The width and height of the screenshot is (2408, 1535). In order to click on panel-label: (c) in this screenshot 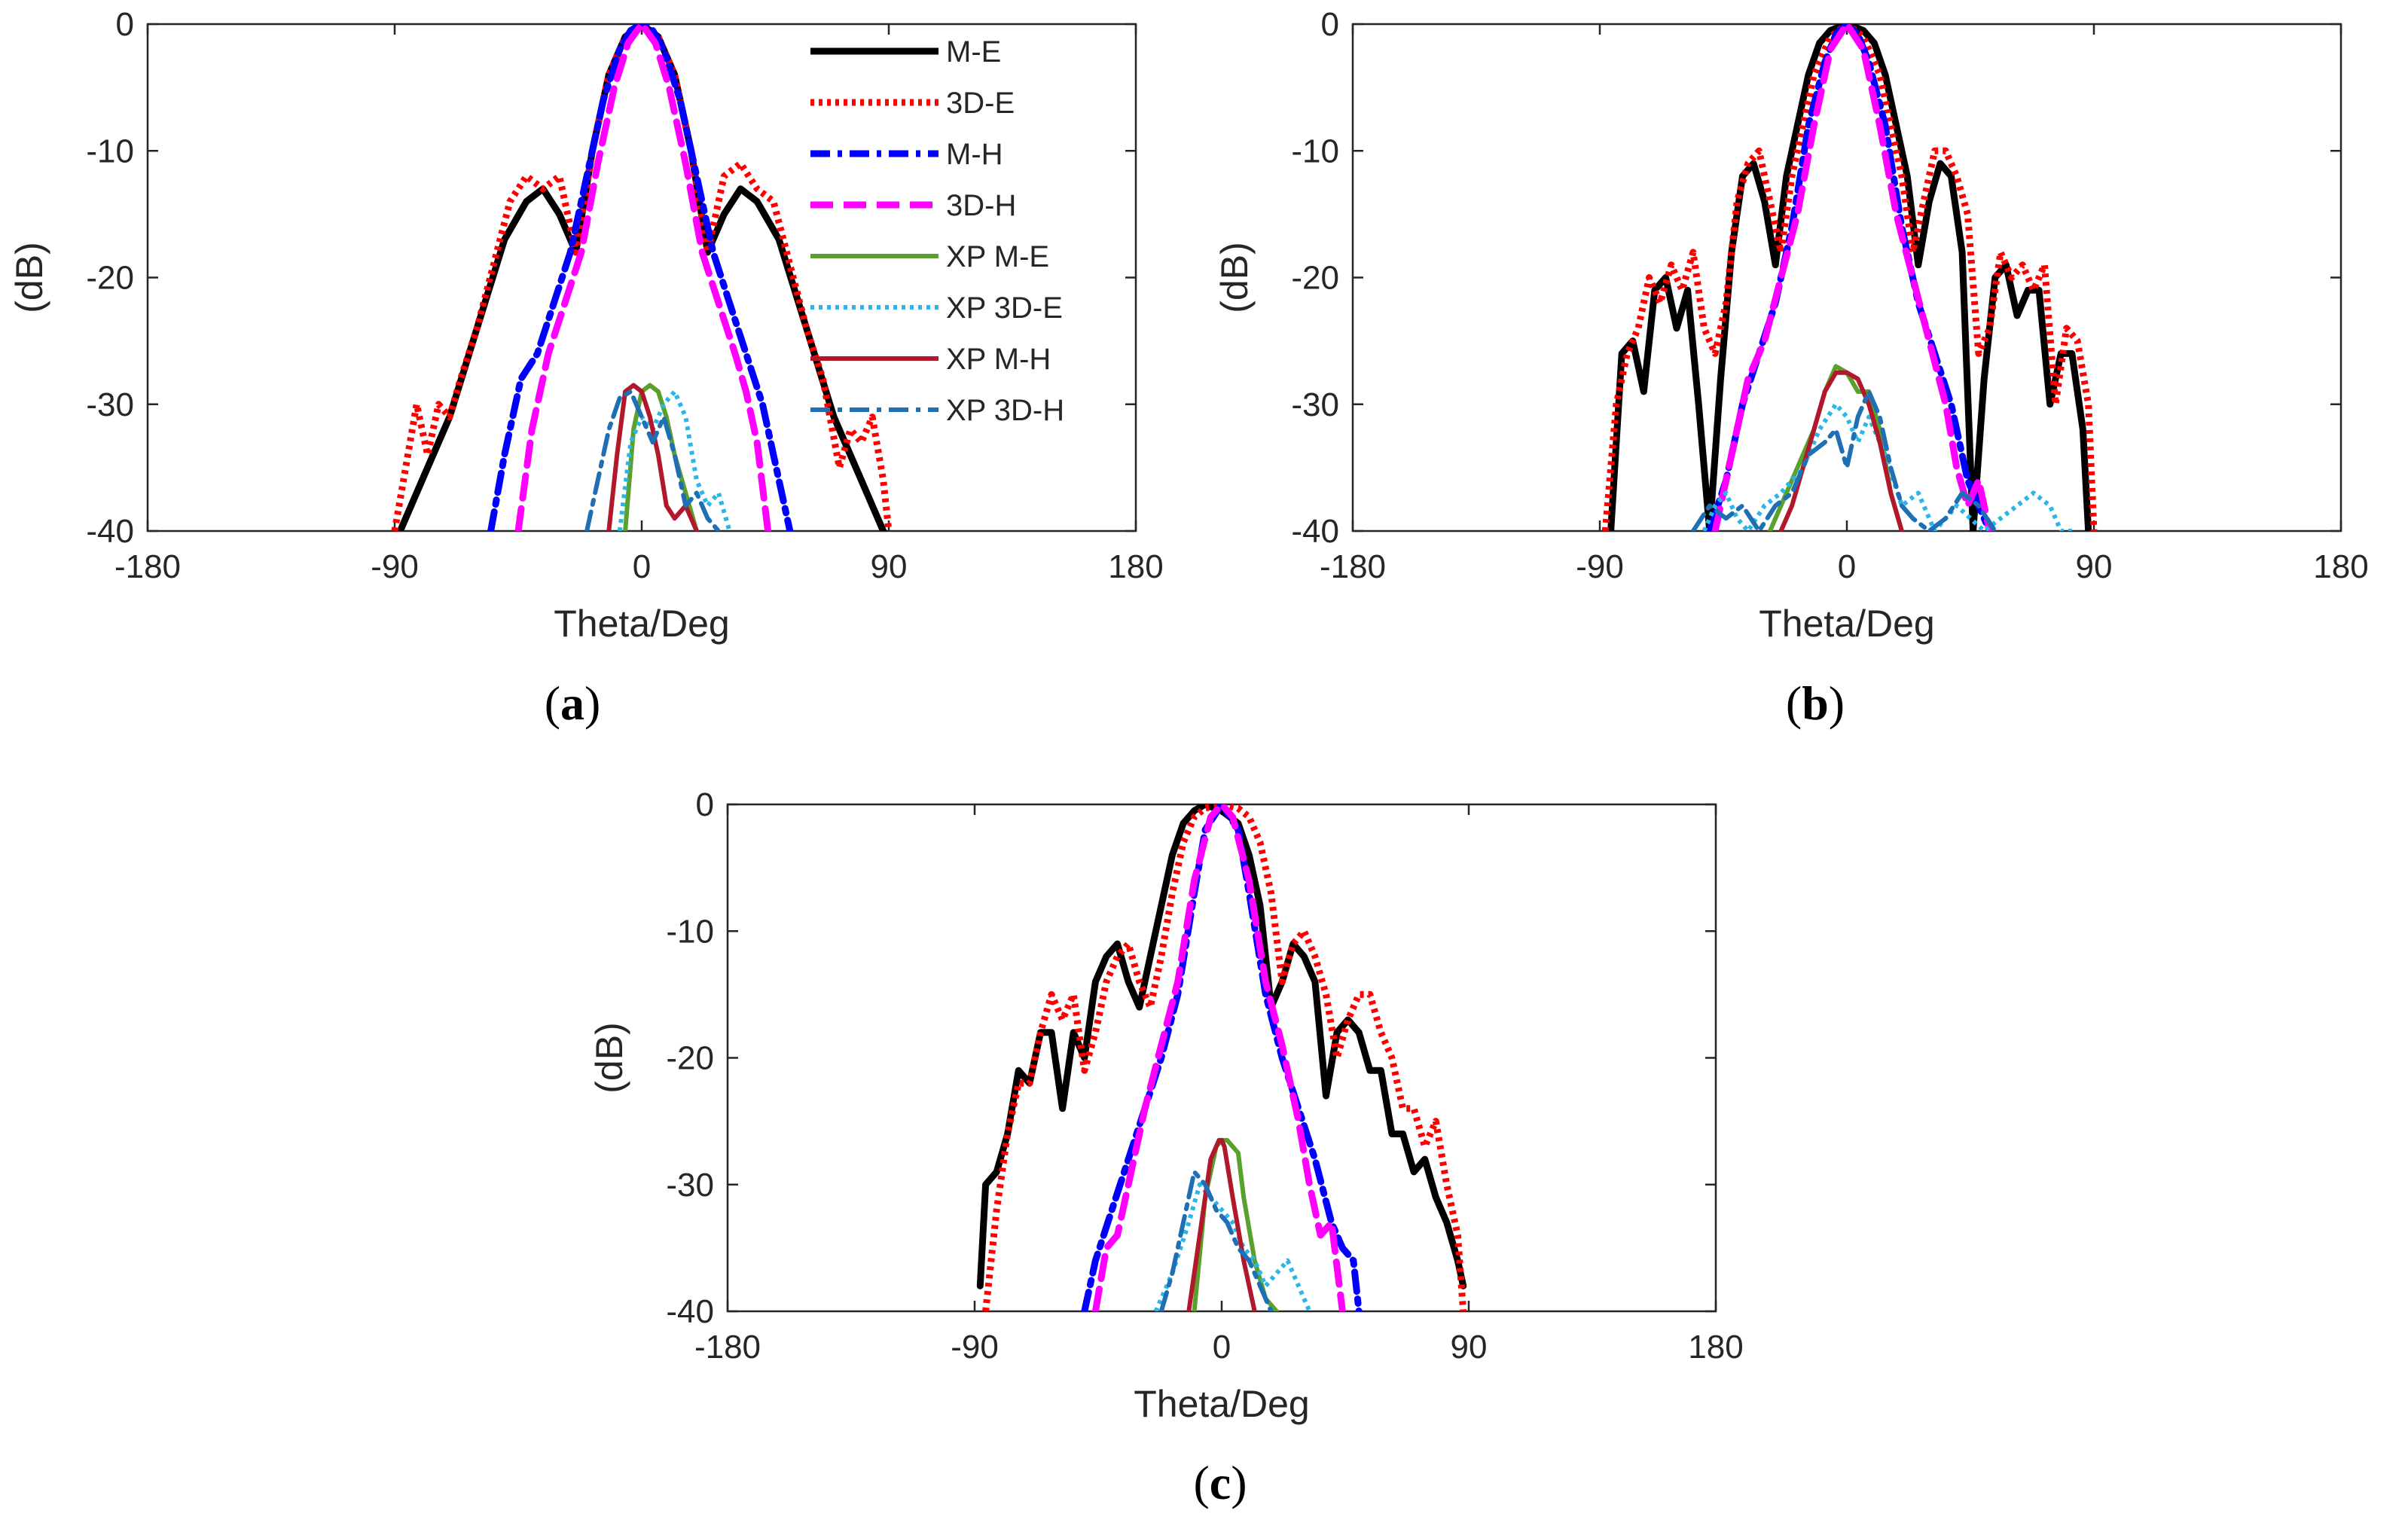, I will do `click(1220, 1482)`.